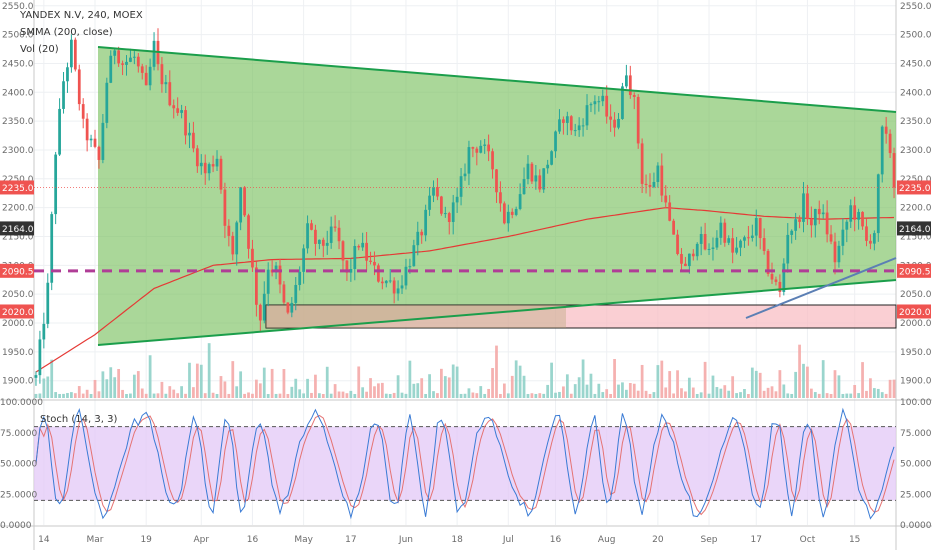  Describe the element at coordinates (497, 79) in the screenshot. I see `triangle-upper-line` at that location.